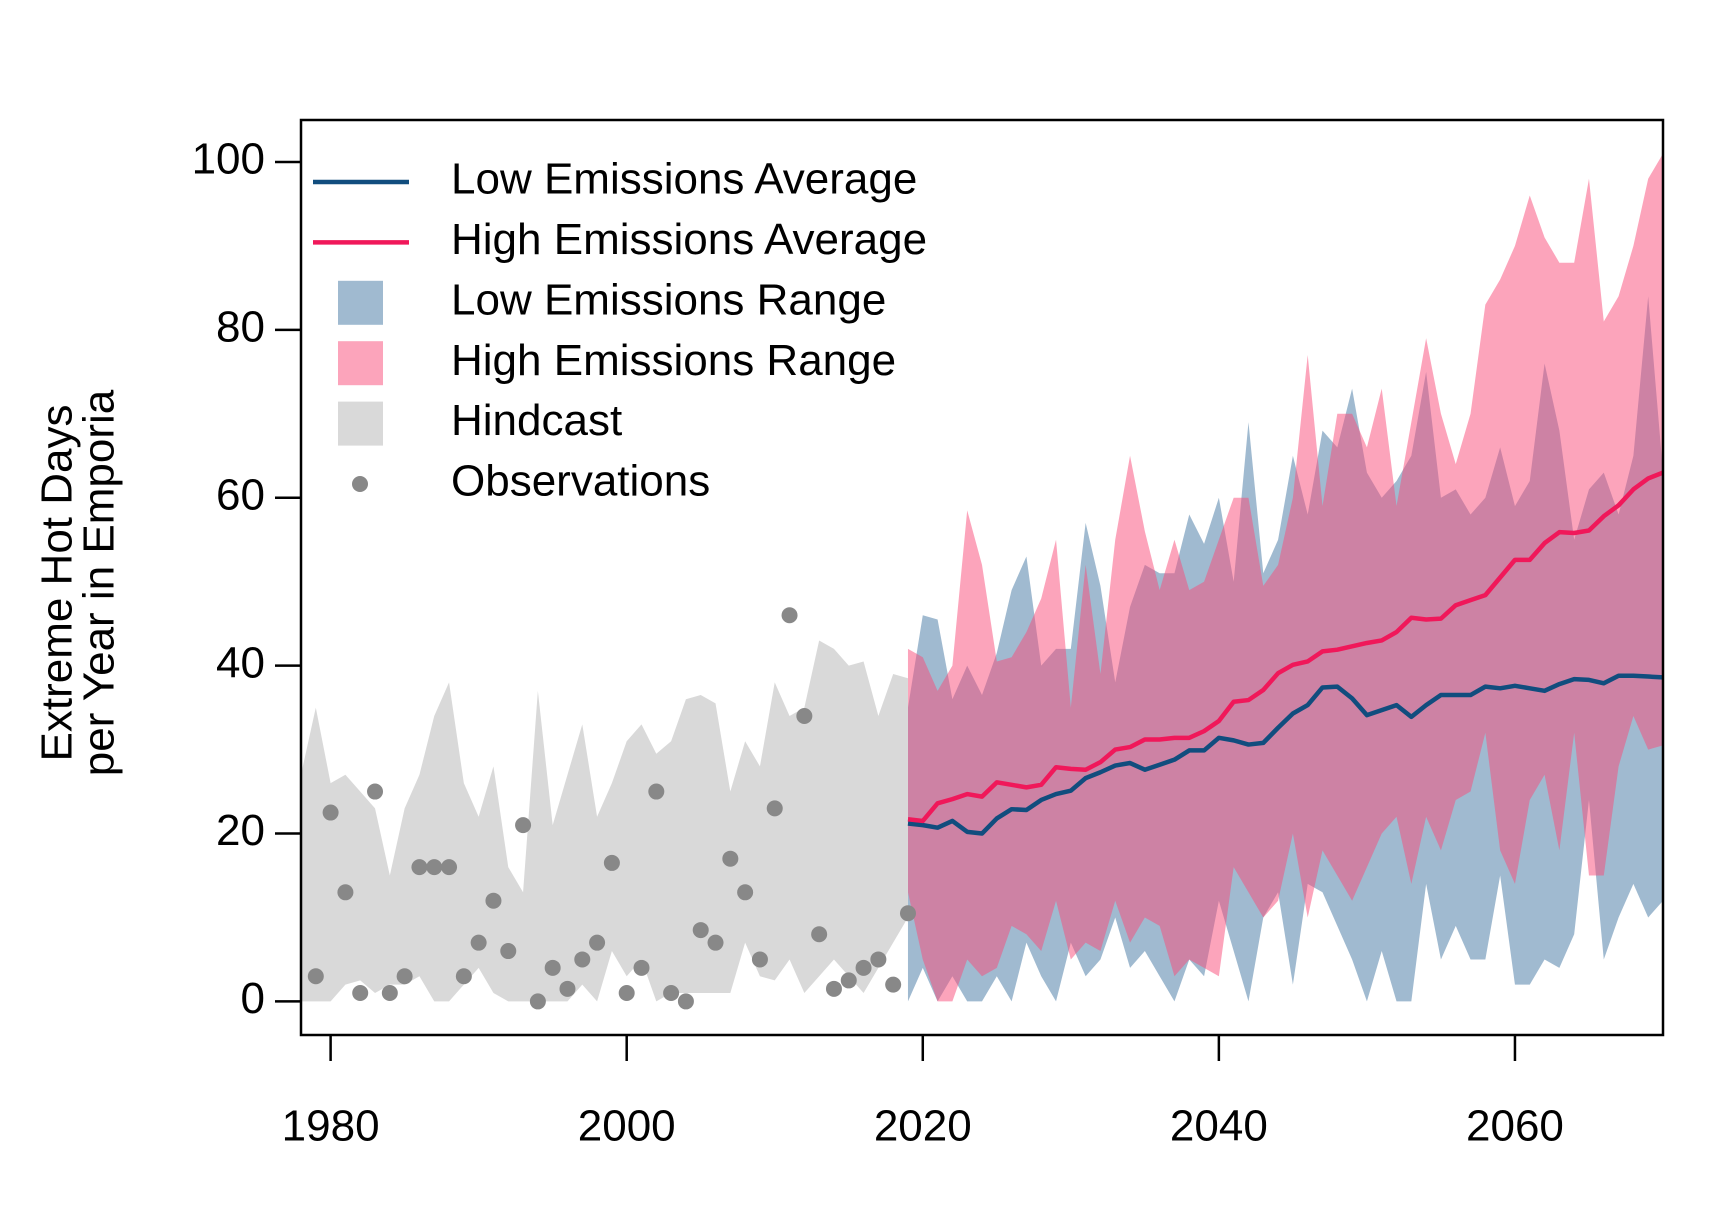 The image size is (1716, 1212). I want to click on legend-label: High Emissions Average, so click(689, 239).